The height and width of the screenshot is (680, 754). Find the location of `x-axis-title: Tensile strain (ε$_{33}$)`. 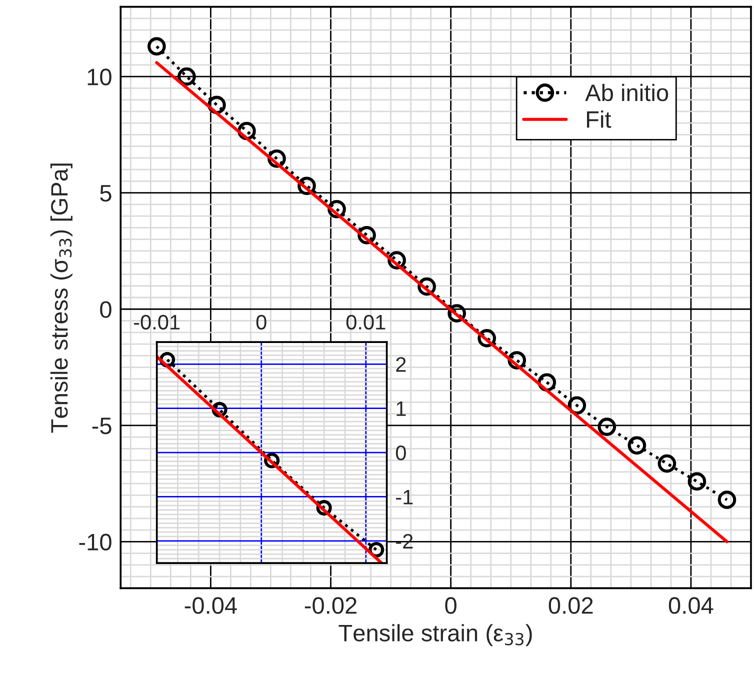

x-axis-title: Tensile strain (ε$_{33}$) is located at coordinates (435, 635).